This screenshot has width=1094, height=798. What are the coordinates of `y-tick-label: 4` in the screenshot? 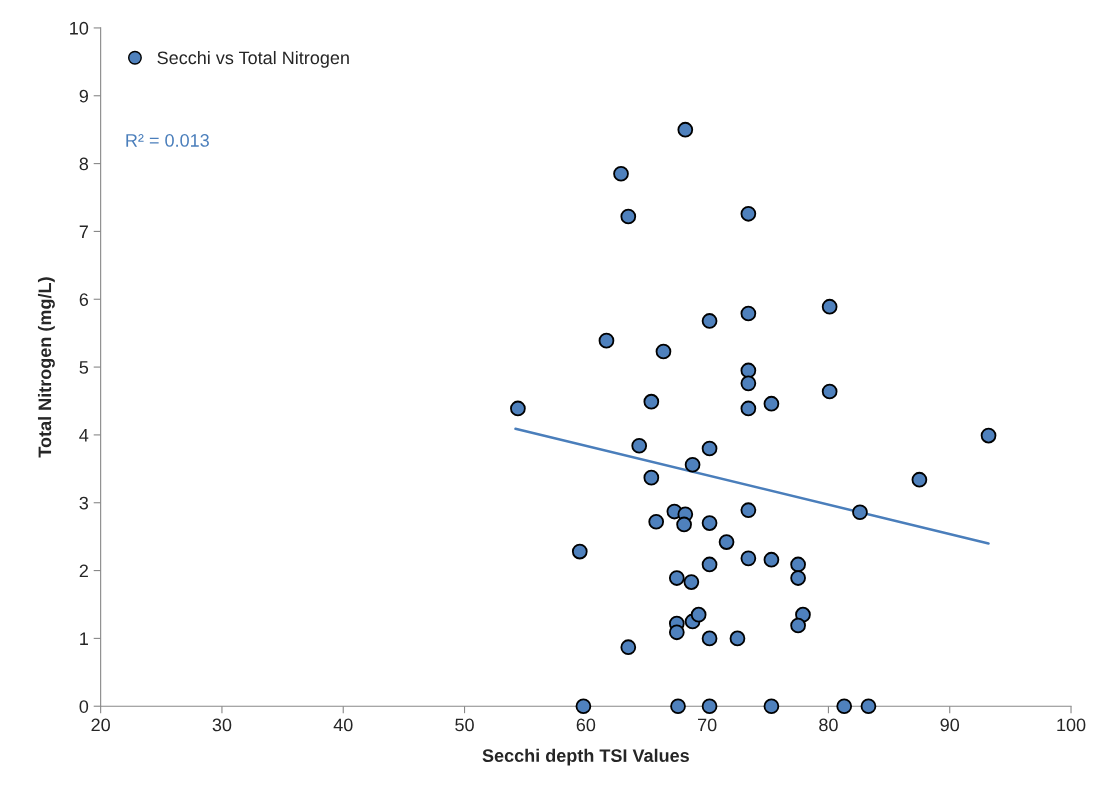 It's located at (84, 435).